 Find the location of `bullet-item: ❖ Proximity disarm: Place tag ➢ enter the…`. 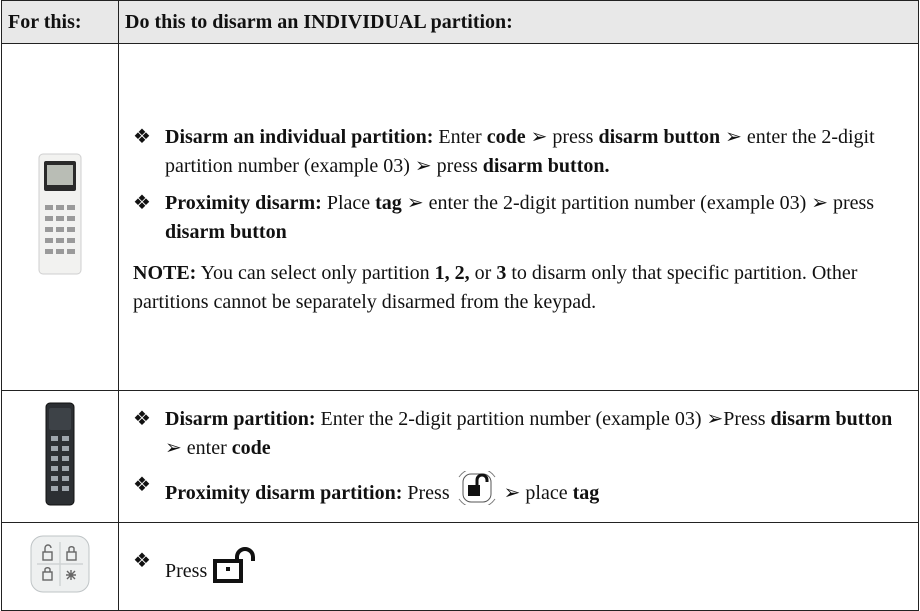

bullet-item: ❖ Proximity disarm: Place tag ➢ enter the… is located at coordinates (520, 218).